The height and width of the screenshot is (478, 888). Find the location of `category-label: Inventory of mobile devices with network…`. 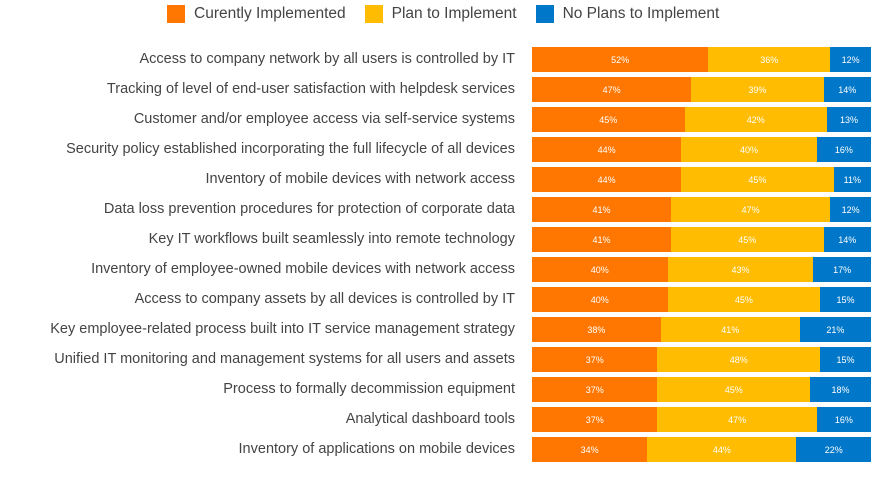

category-label: Inventory of mobile devices with network… is located at coordinates (360, 179).